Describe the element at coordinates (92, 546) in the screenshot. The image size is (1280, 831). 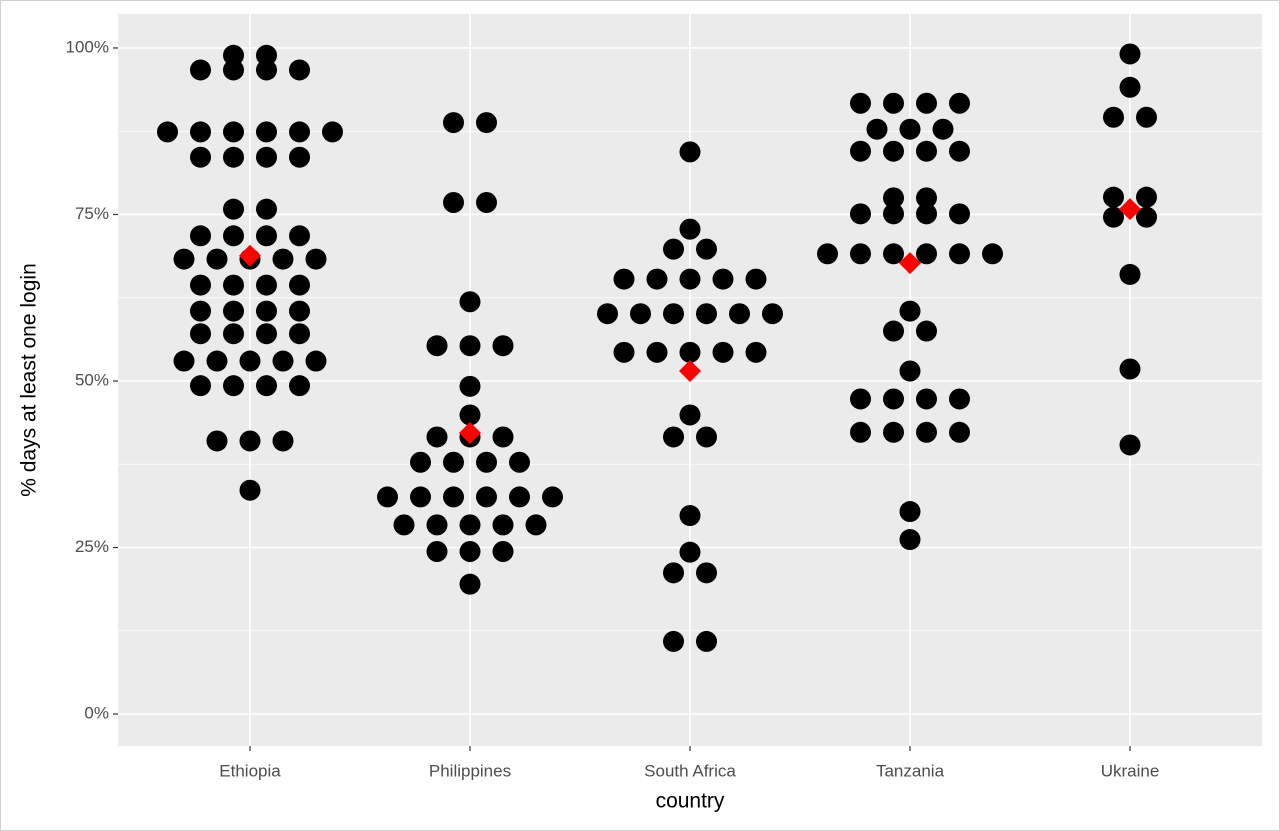
I see `y-tick-label: 25%` at that location.